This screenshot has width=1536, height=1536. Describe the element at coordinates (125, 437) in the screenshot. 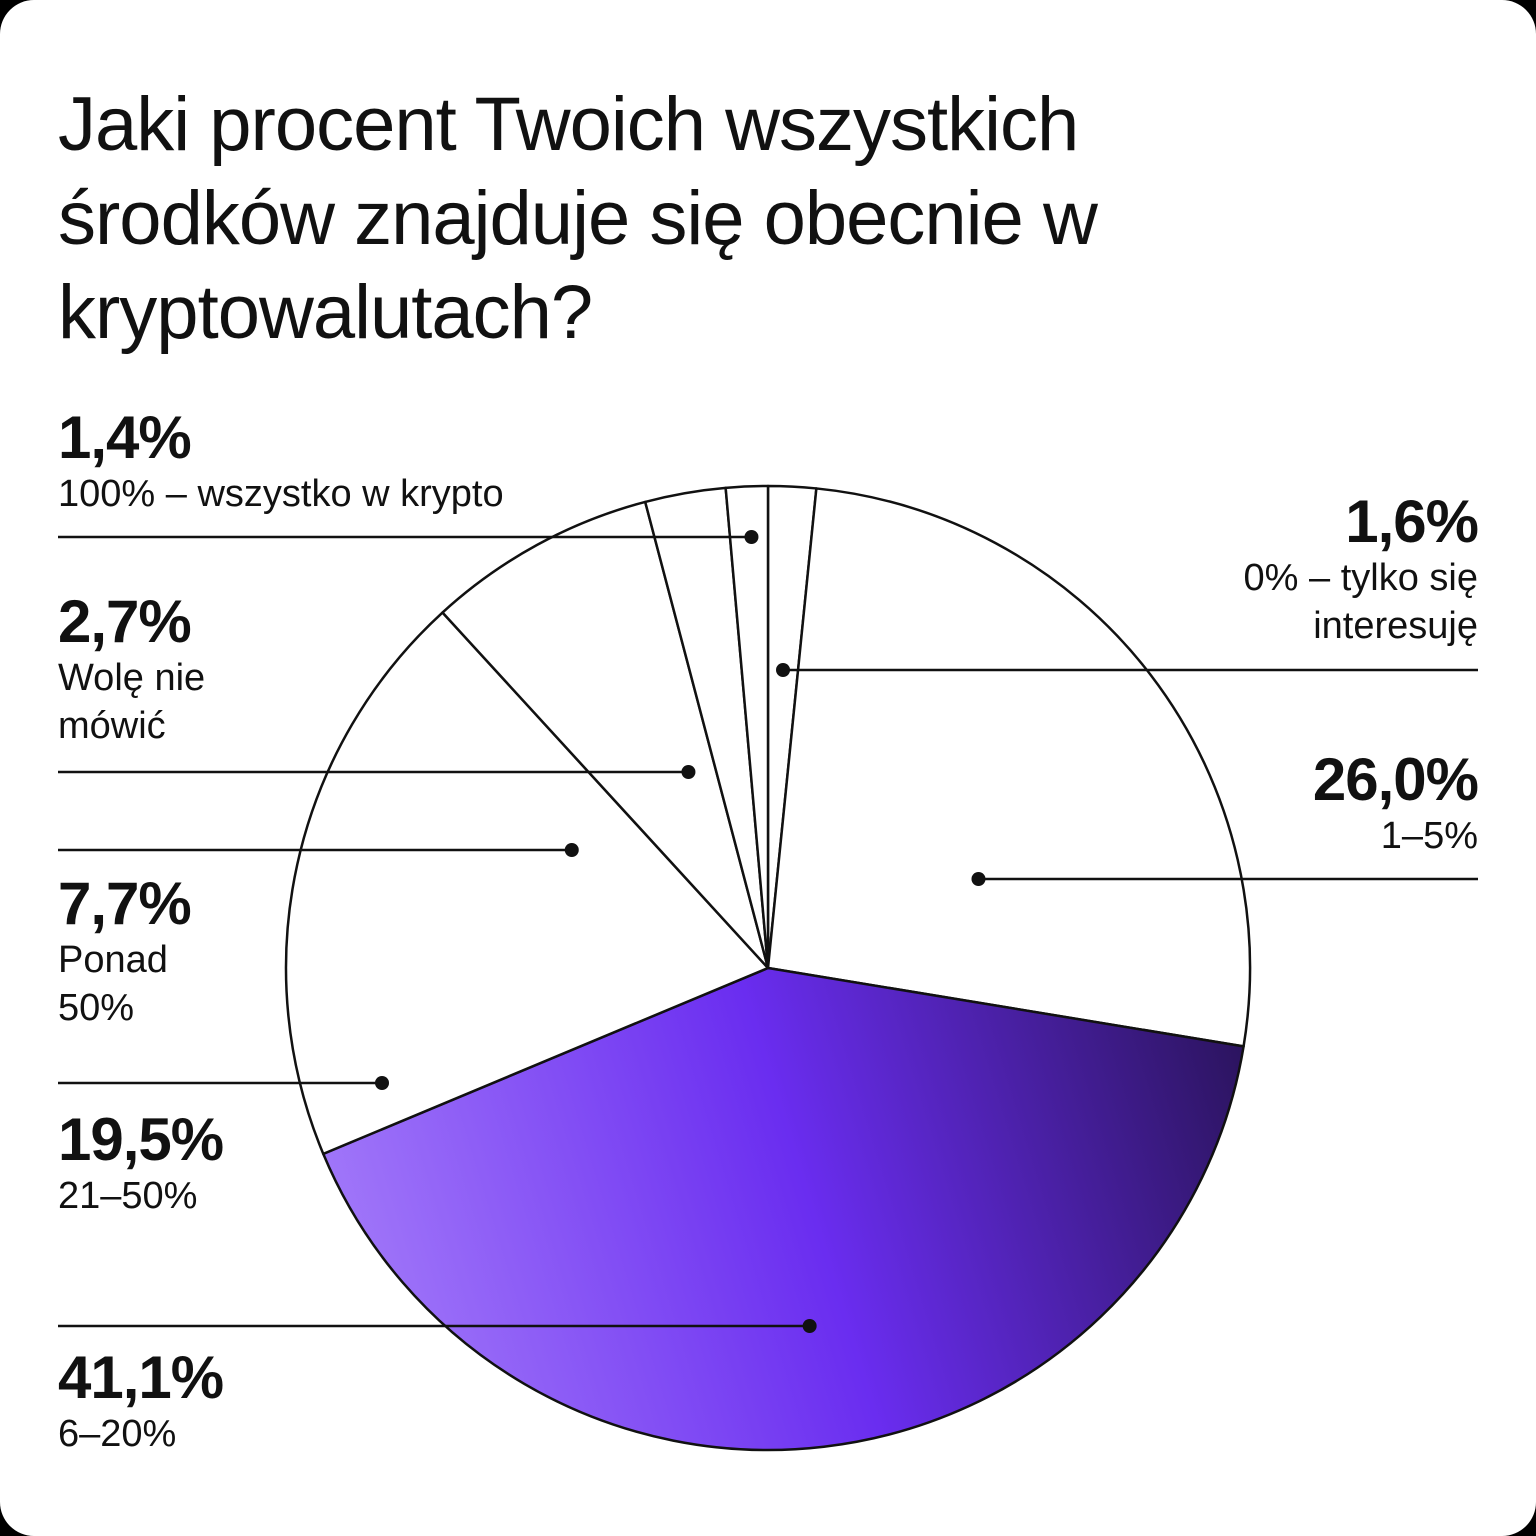

I see `slice-percent: 1,4%` at that location.